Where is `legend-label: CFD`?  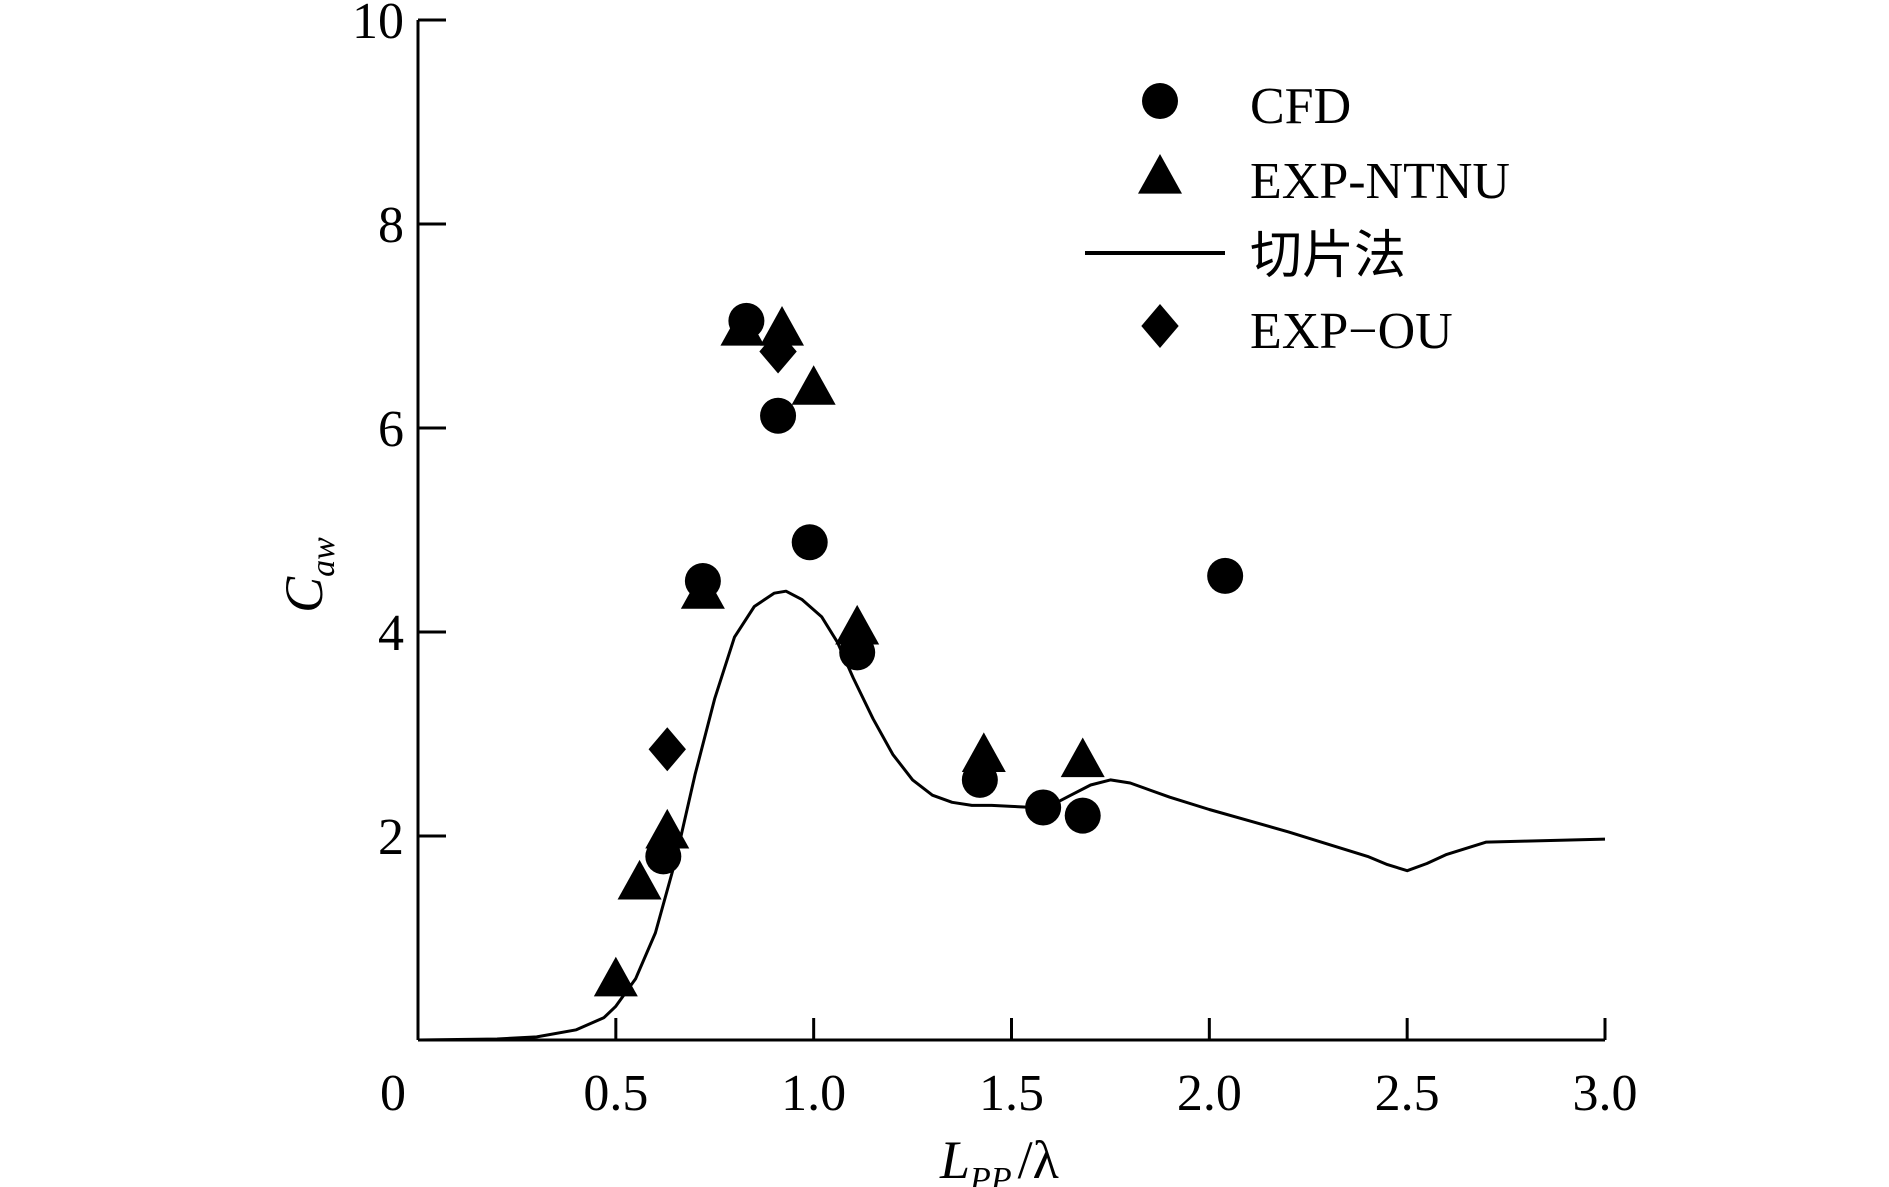 legend-label: CFD is located at coordinates (1300, 106).